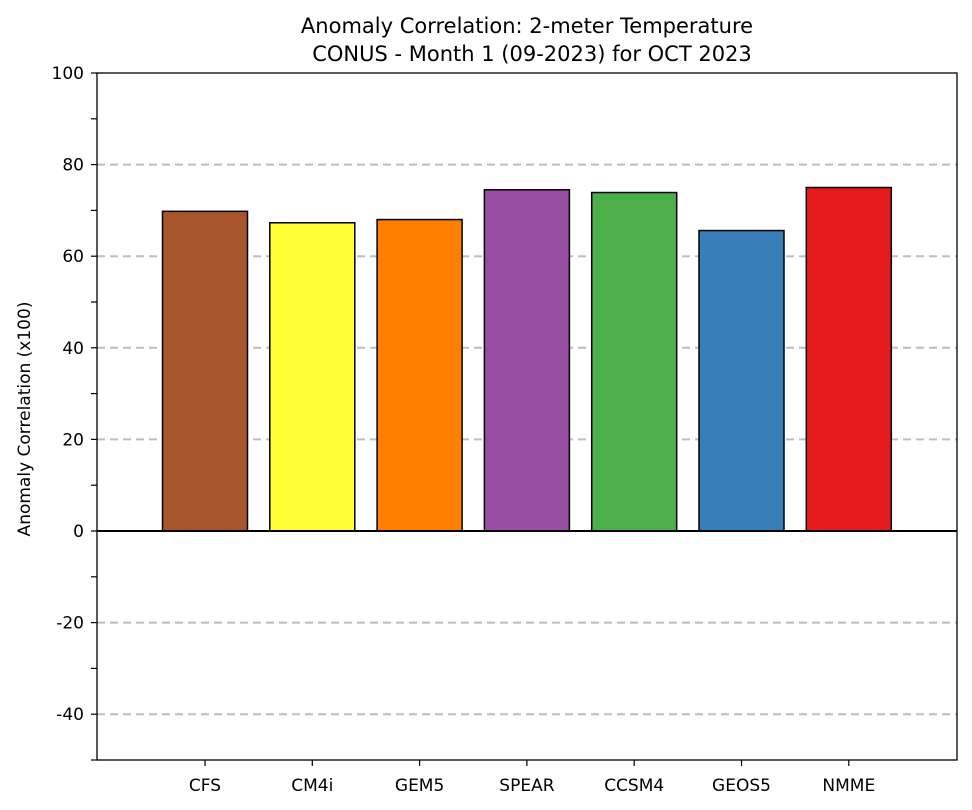 This screenshot has width=972, height=810. Describe the element at coordinates (205, 371) in the screenshot. I see `bar-cfs` at that location.